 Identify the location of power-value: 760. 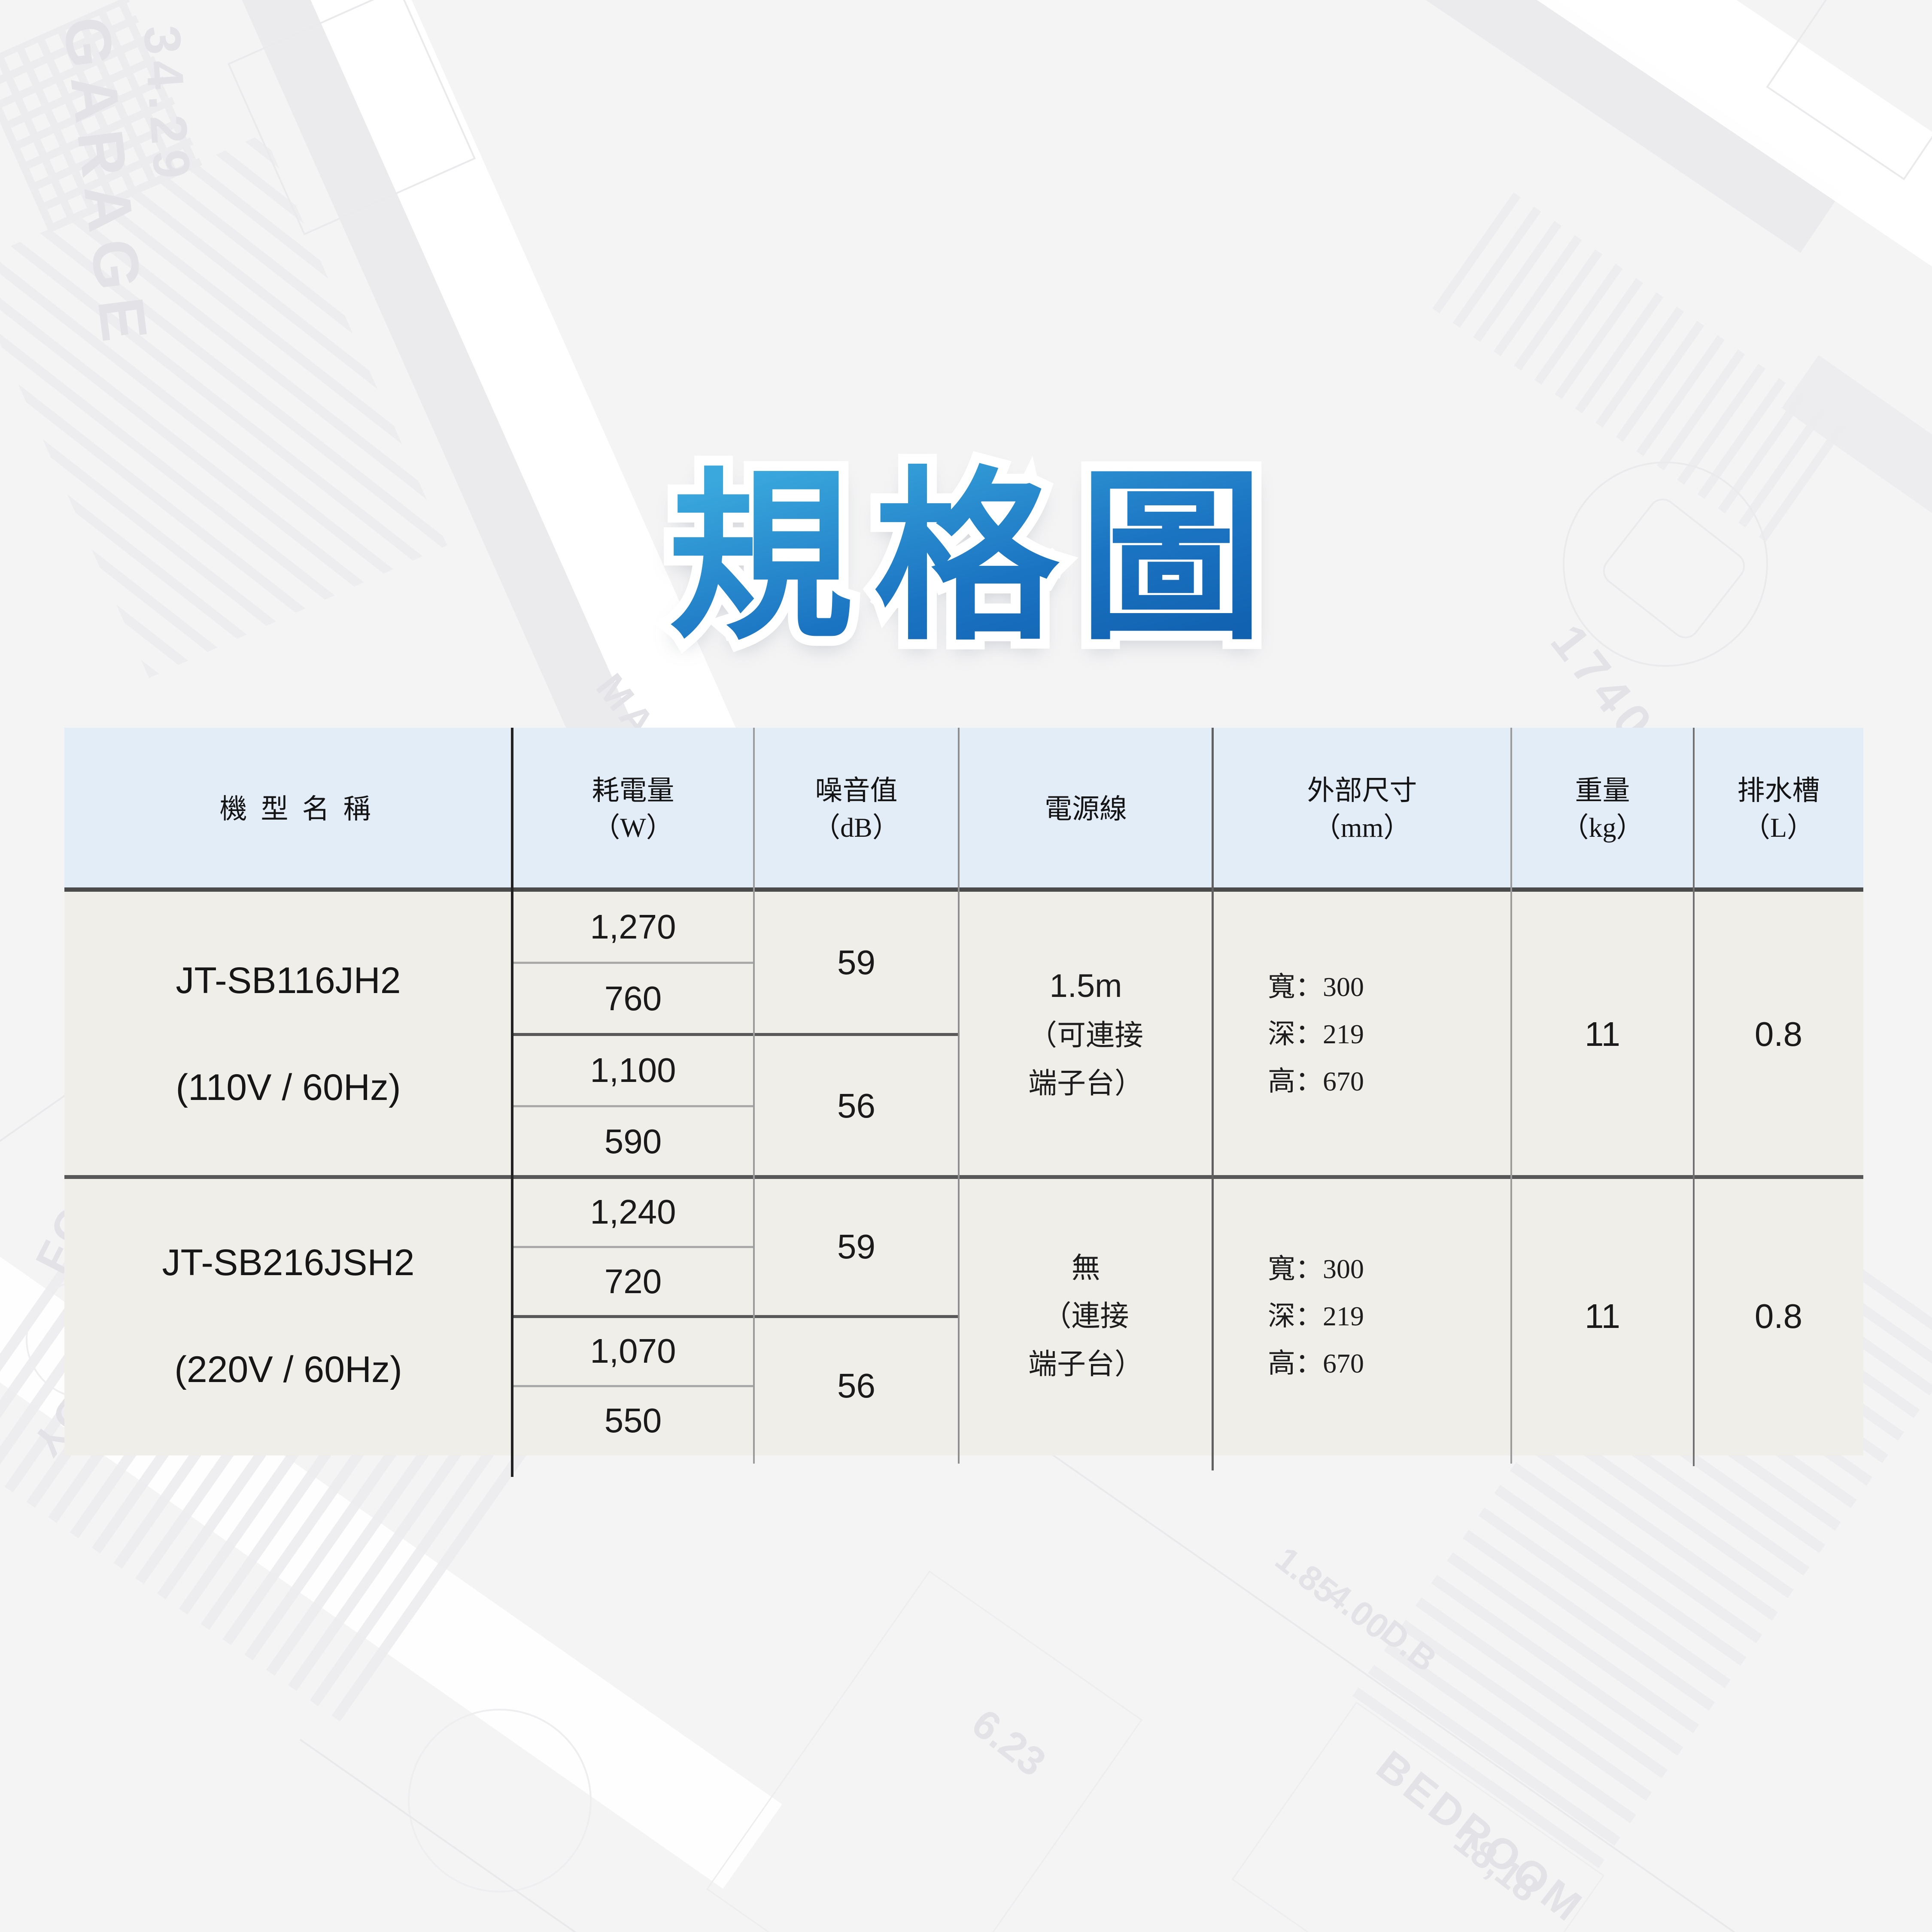
(633, 998).